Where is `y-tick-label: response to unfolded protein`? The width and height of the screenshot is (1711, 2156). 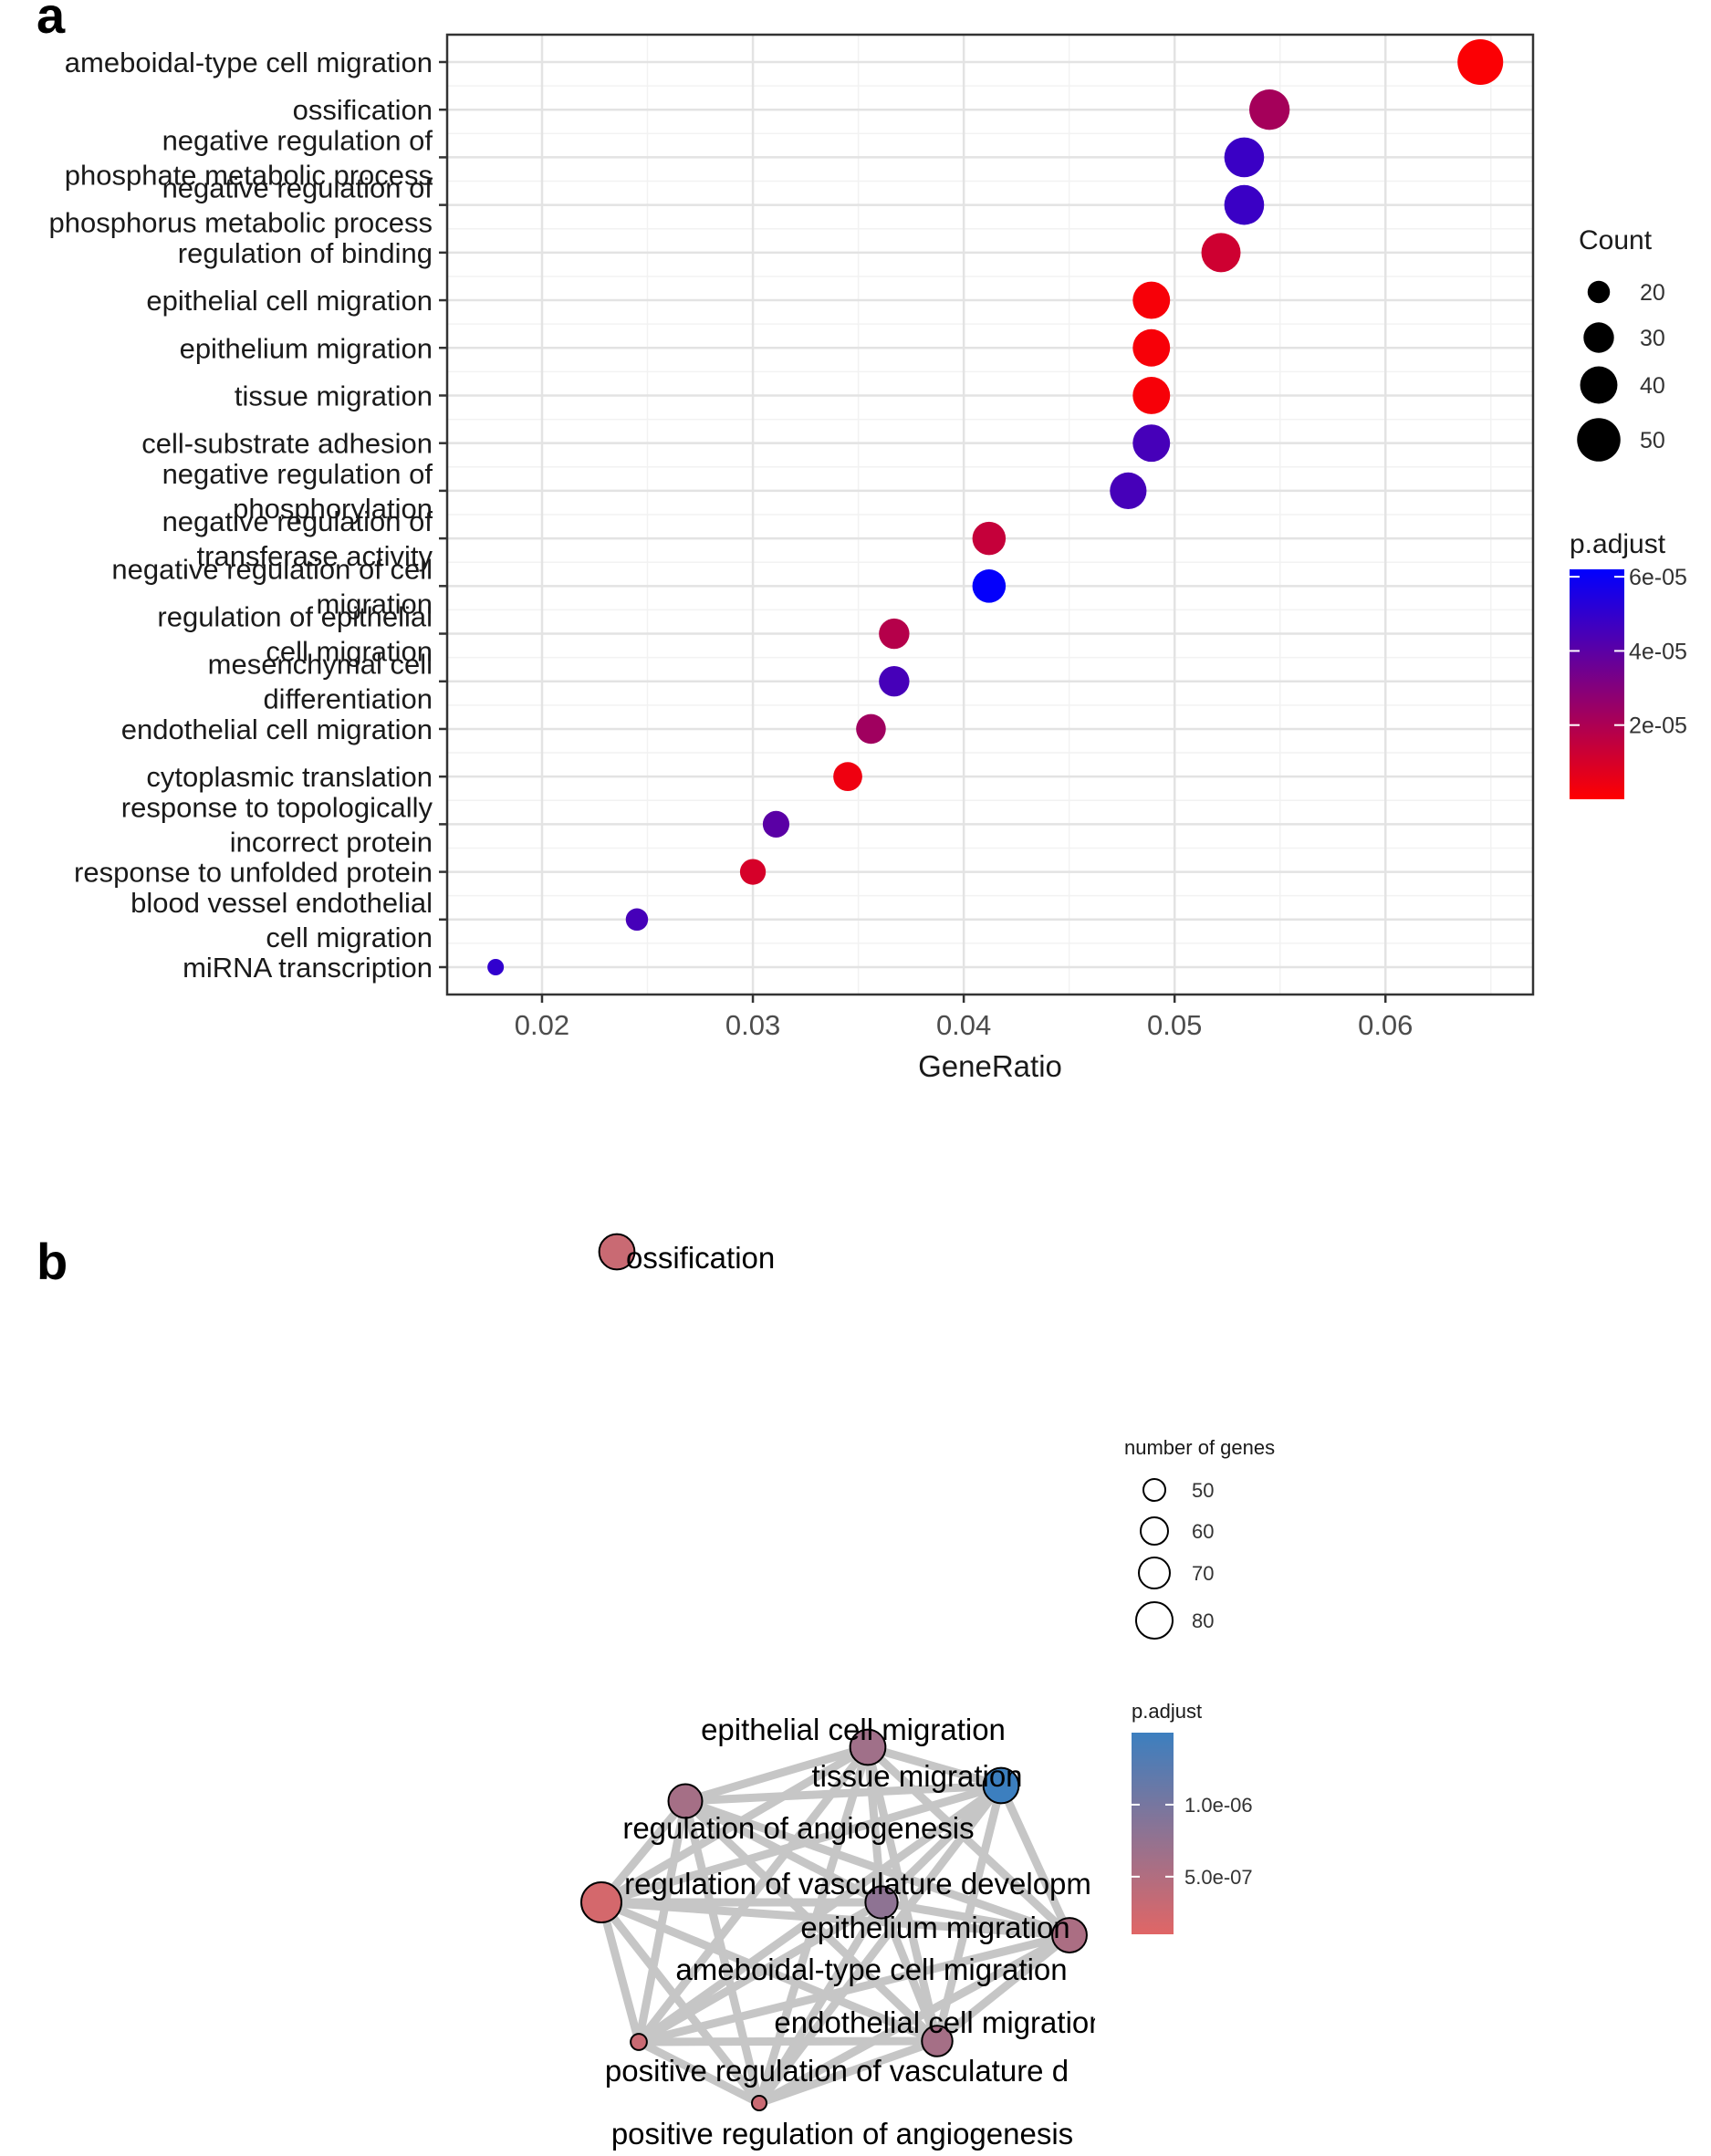
y-tick-label: response to unfolded protein is located at coordinates (253, 873).